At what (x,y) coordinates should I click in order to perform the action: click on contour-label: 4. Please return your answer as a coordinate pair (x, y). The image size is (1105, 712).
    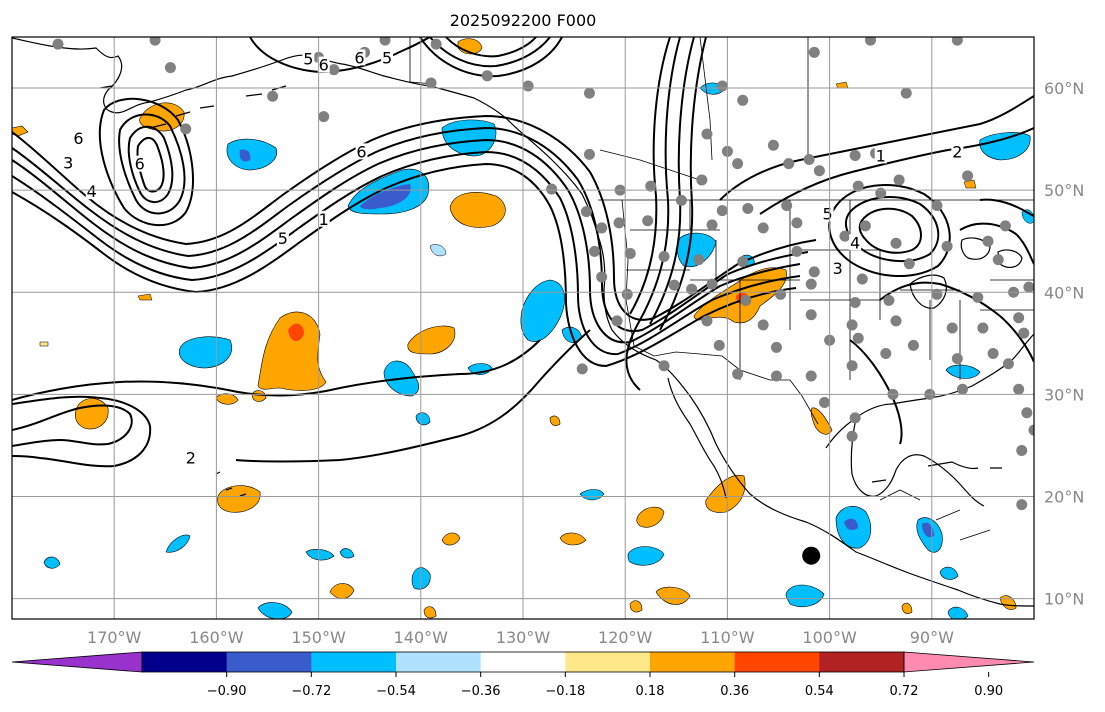
    Looking at the image, I should click on (92, 191).